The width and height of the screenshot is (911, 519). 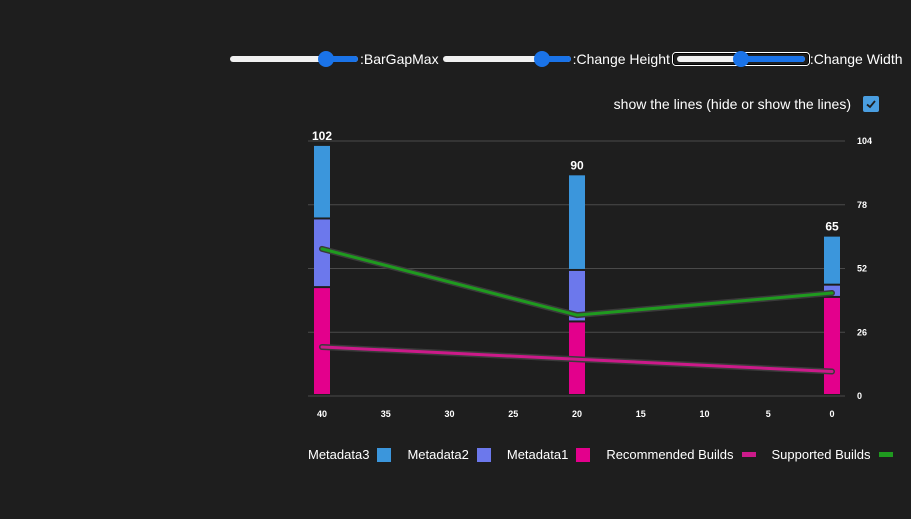 I want to click on bar-total-label: 90, so click(x=577, y=165).